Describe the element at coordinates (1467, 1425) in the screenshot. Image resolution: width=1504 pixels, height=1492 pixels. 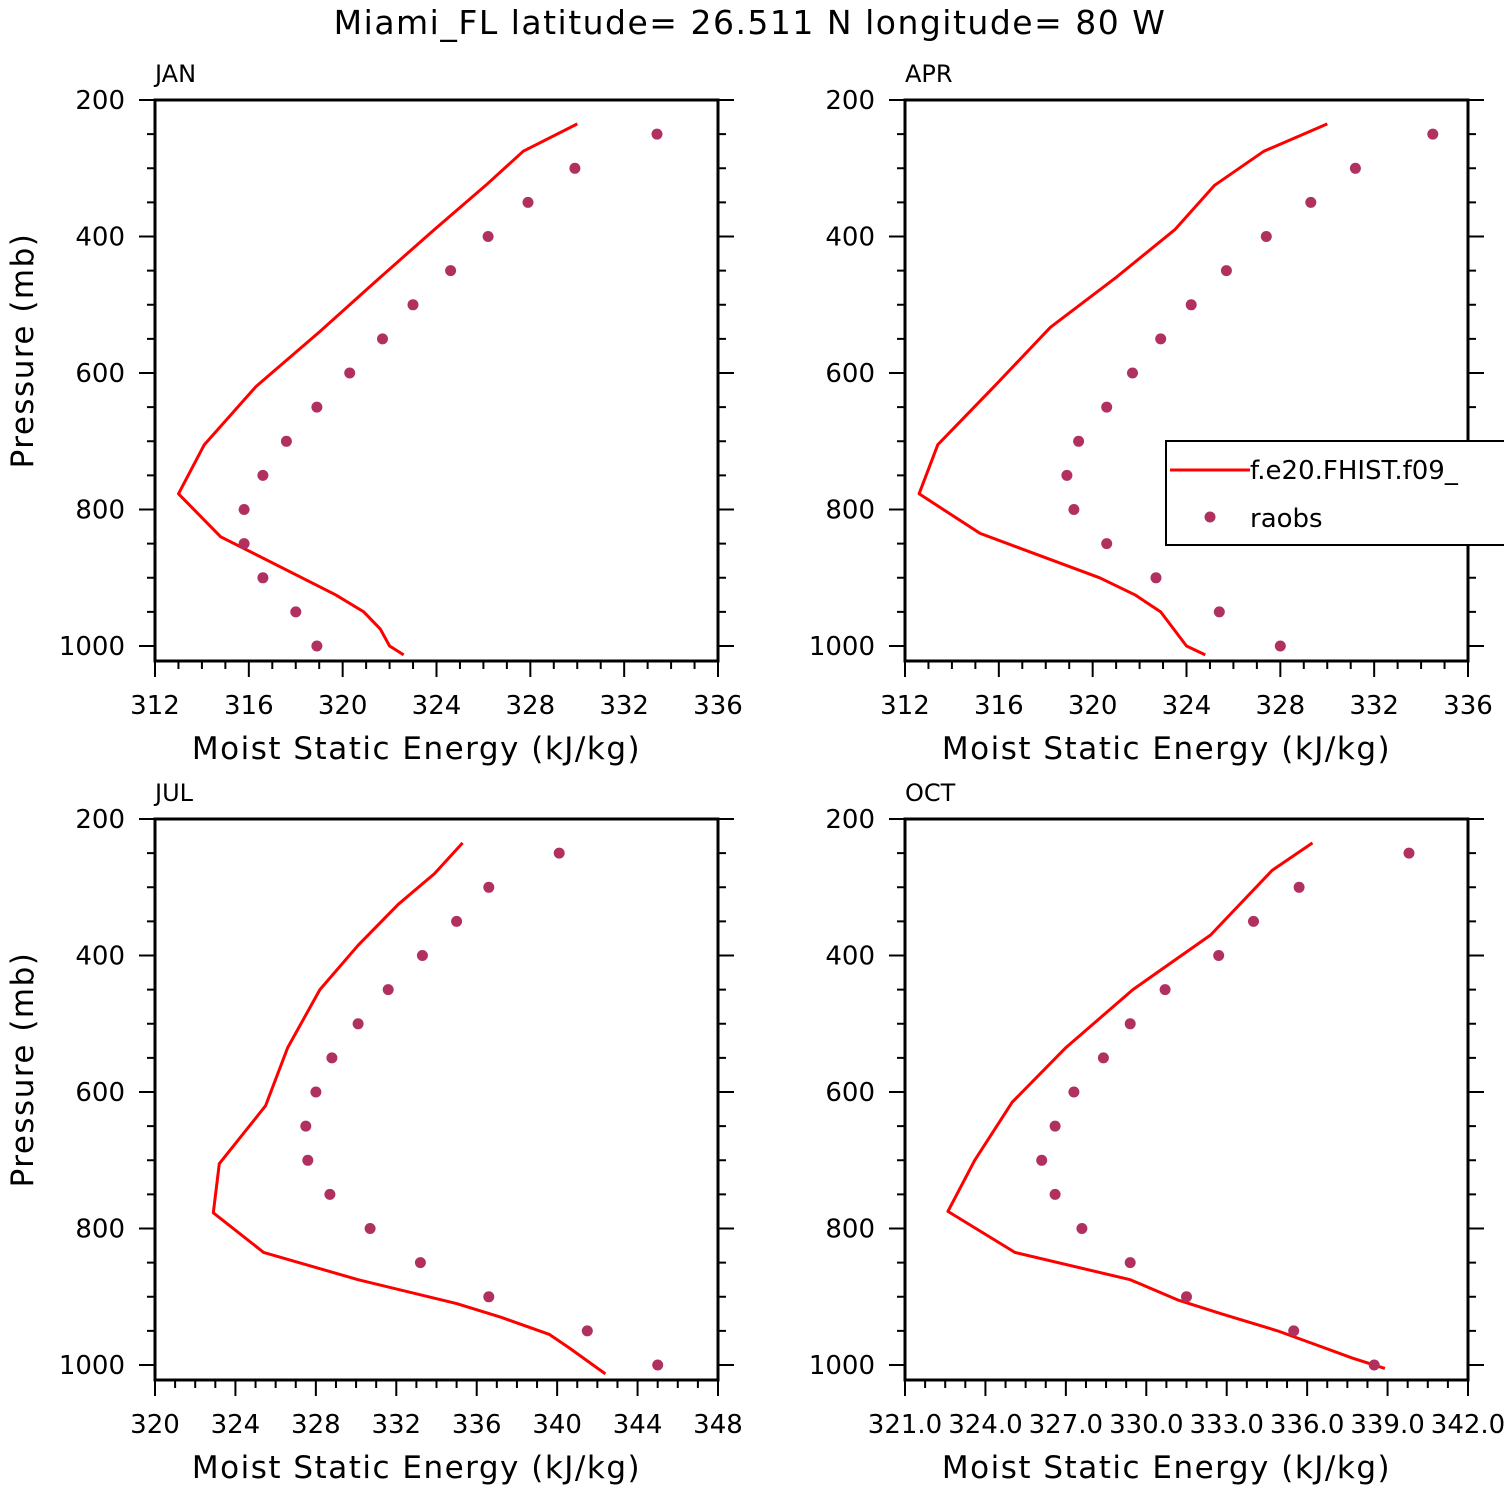
I see `x-tick-label: 342.0` at that location.